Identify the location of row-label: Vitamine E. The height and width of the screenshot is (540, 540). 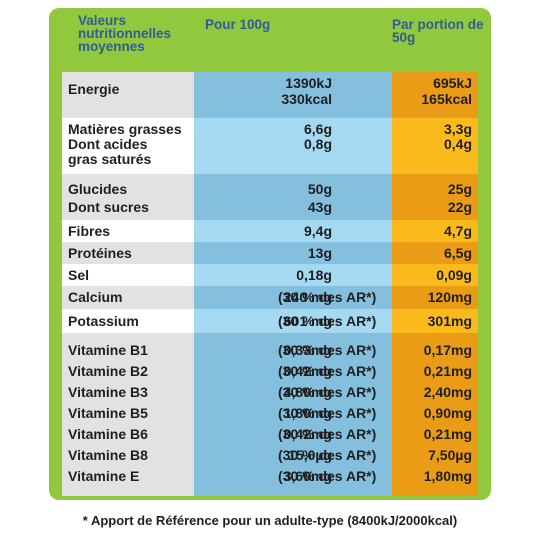
(104, 476).